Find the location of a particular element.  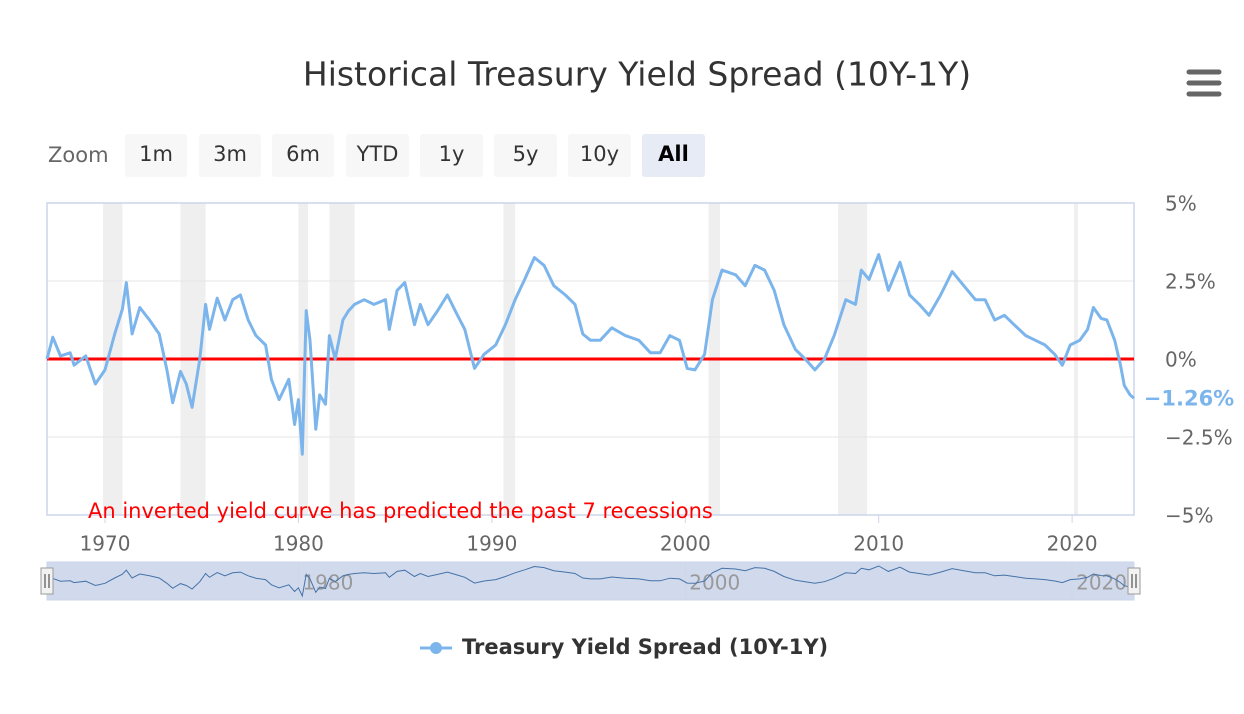

y-tick-label: −5% is located at coordinates (1189, 516).